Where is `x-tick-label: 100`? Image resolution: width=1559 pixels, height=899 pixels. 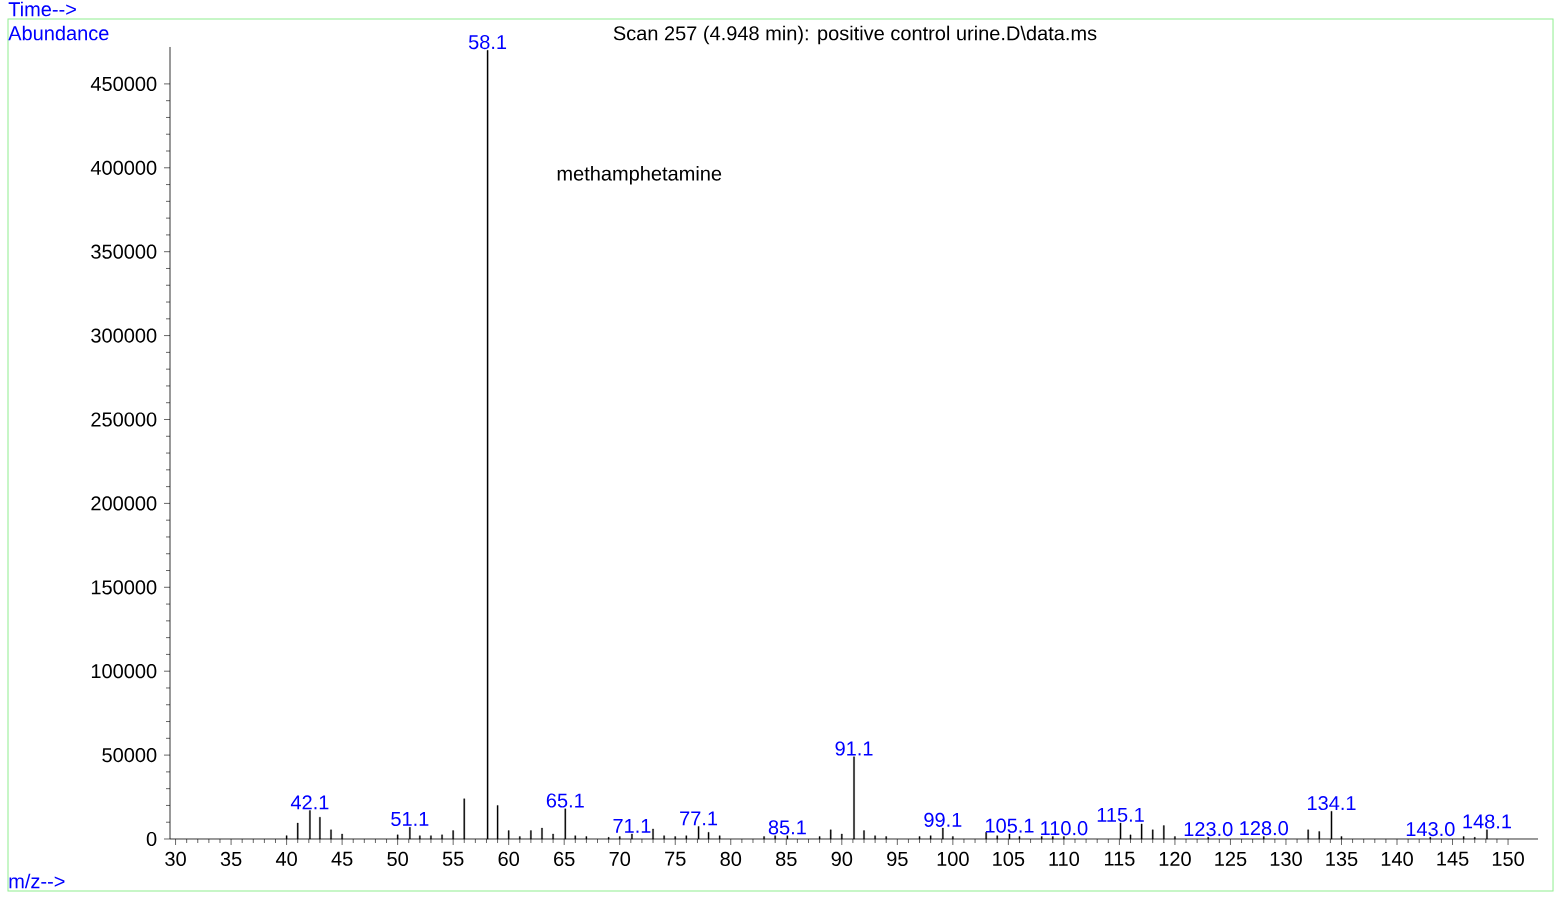 x-tick-label: 100 is located at coordinates (953, 859).